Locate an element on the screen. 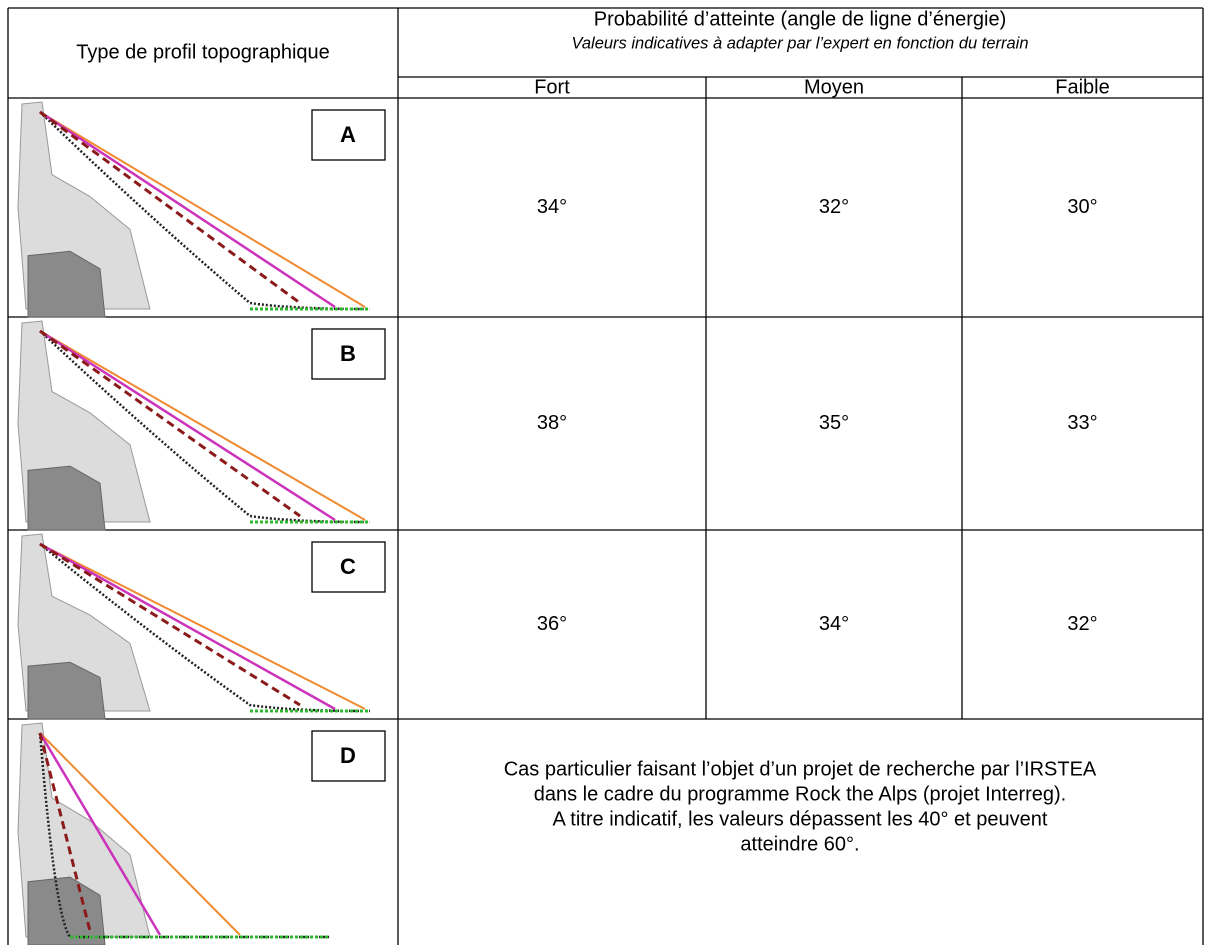 The width and height of the screenshot is (1211, 945). cell-value: 36° is located at coordinates (552, 624).